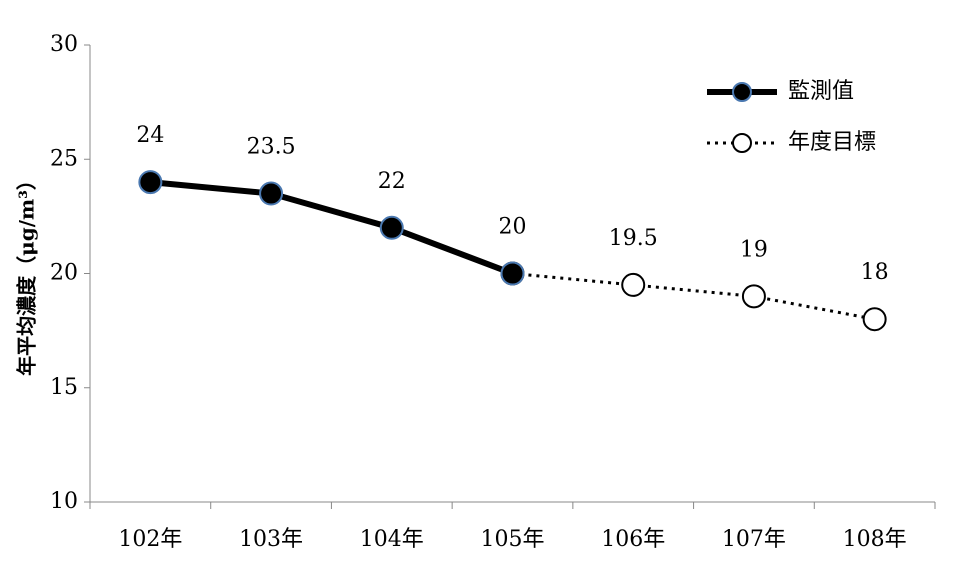  I want to click on y-tick-label: 20, so click(64, 273).